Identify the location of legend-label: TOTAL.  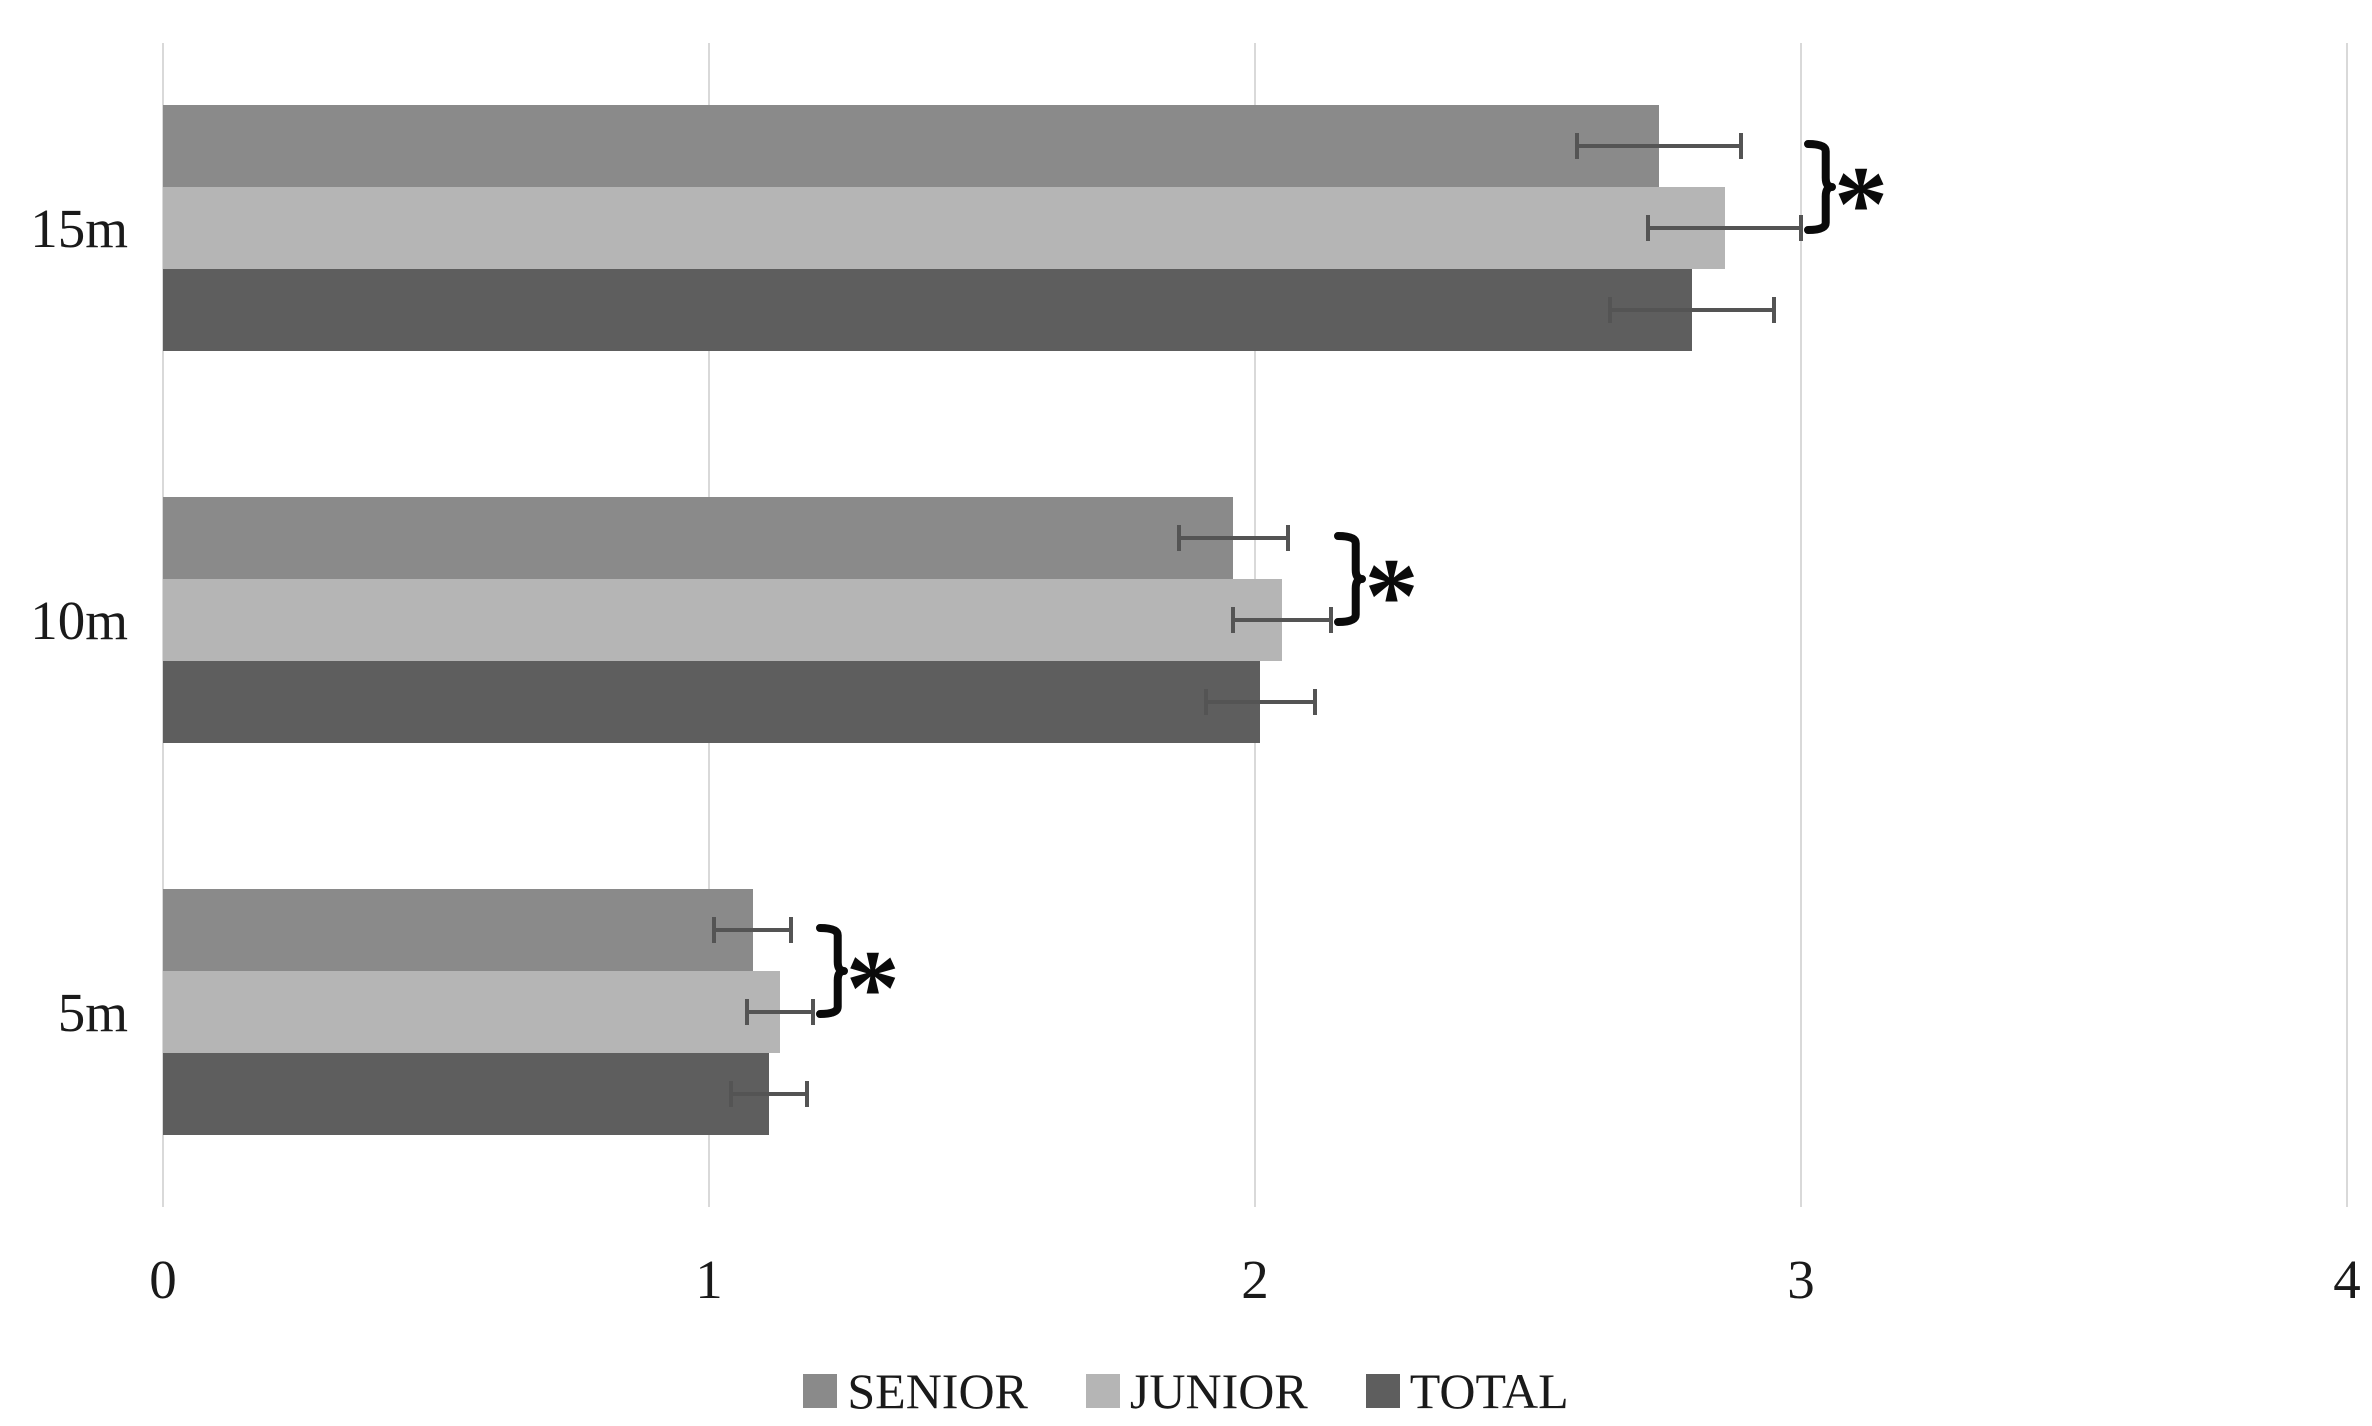
(1489, 1391).